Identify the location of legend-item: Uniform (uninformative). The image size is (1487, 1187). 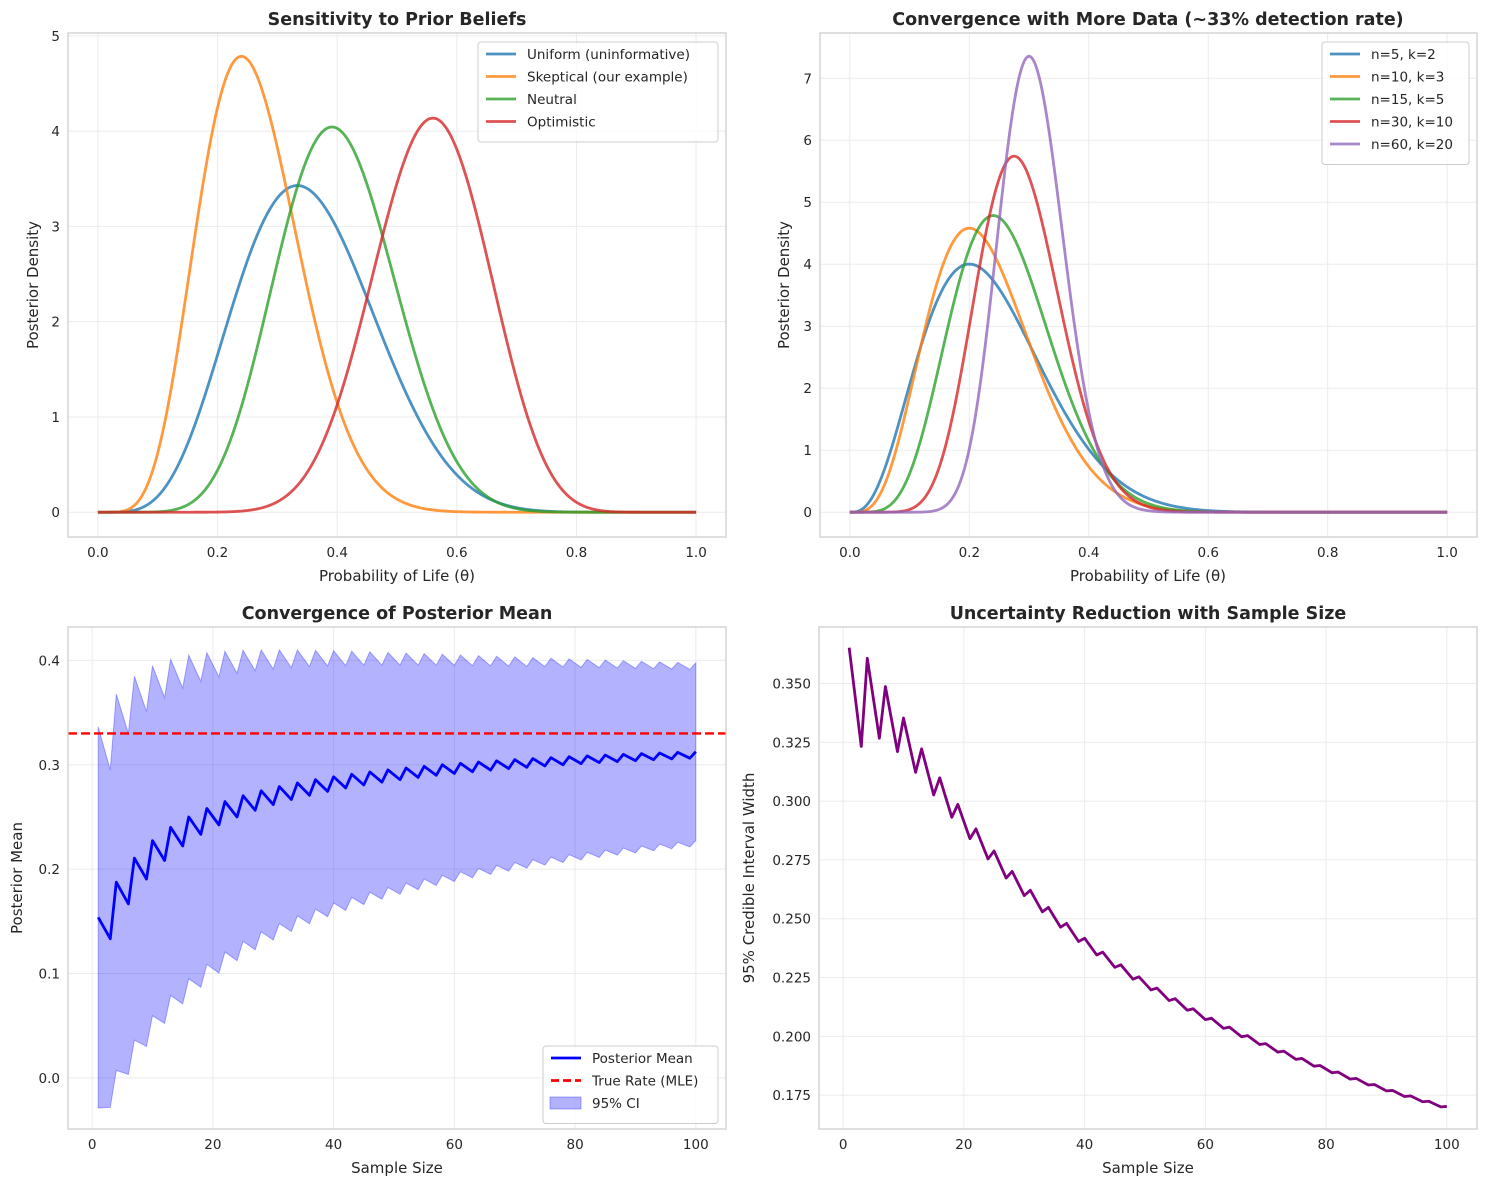
(588, 55).